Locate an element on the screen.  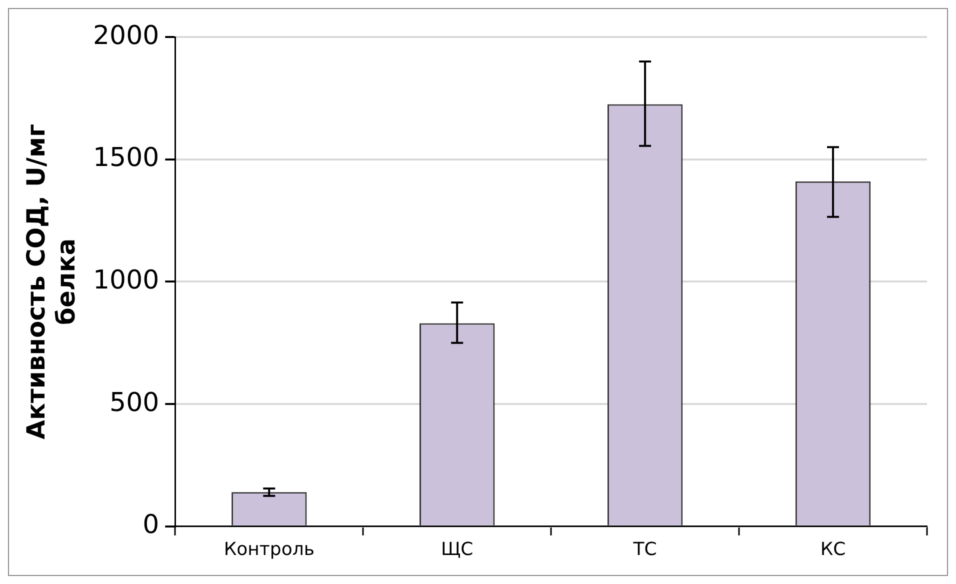
y-tick-label: 500 is located at coordinates (135, 403).